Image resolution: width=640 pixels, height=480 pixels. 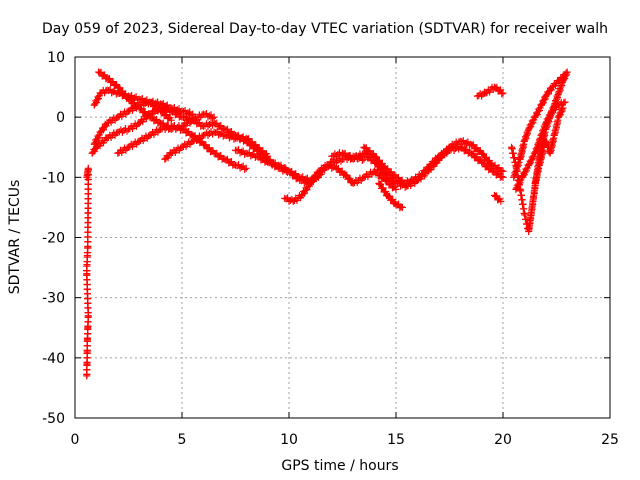 What do you see at coordinates (53, 239) in the screenshot?
I see `y-tick-label: -20` at bounding box center [53, 239].